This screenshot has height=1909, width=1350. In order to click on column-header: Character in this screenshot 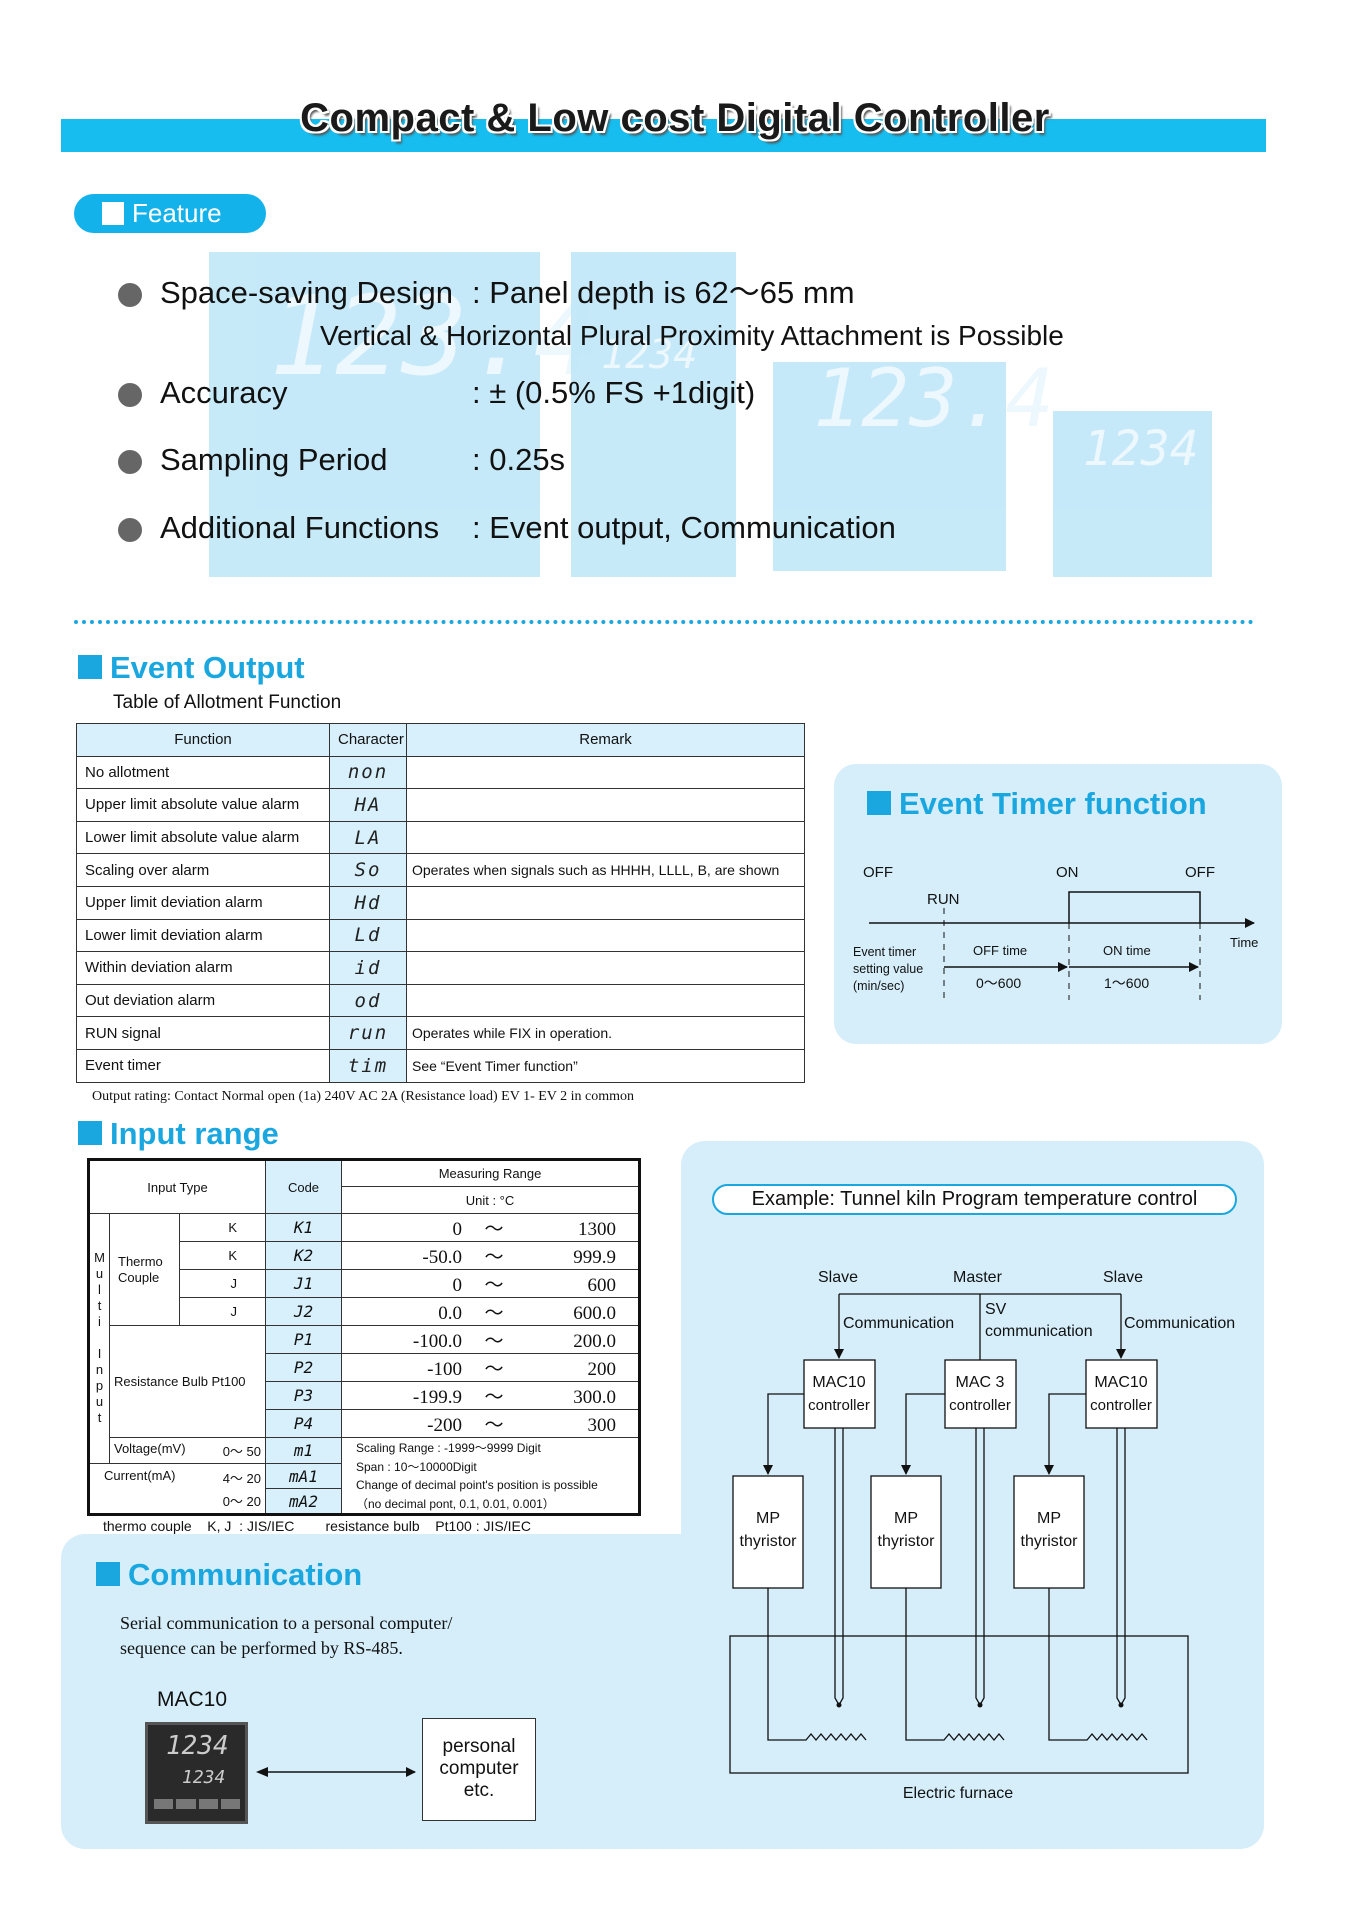, I will do `click(368, 740)`.